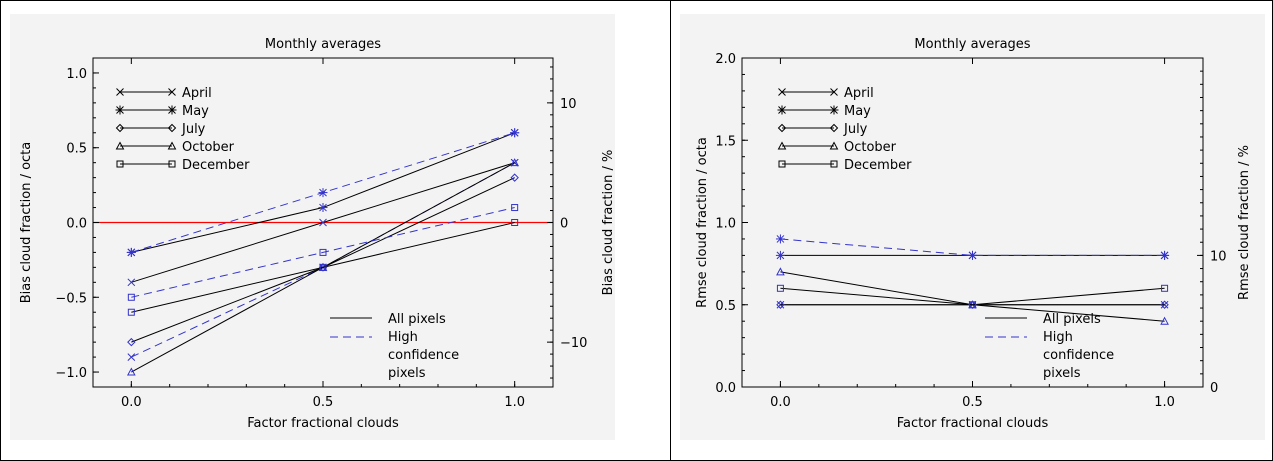 Image resolution: width=1273 pixels, height=461 pixels. Describe the element at coordinates (1244, 222) in the screenshot. I see `y2-axis-label: Rmse cloud fraction / %` at that location.